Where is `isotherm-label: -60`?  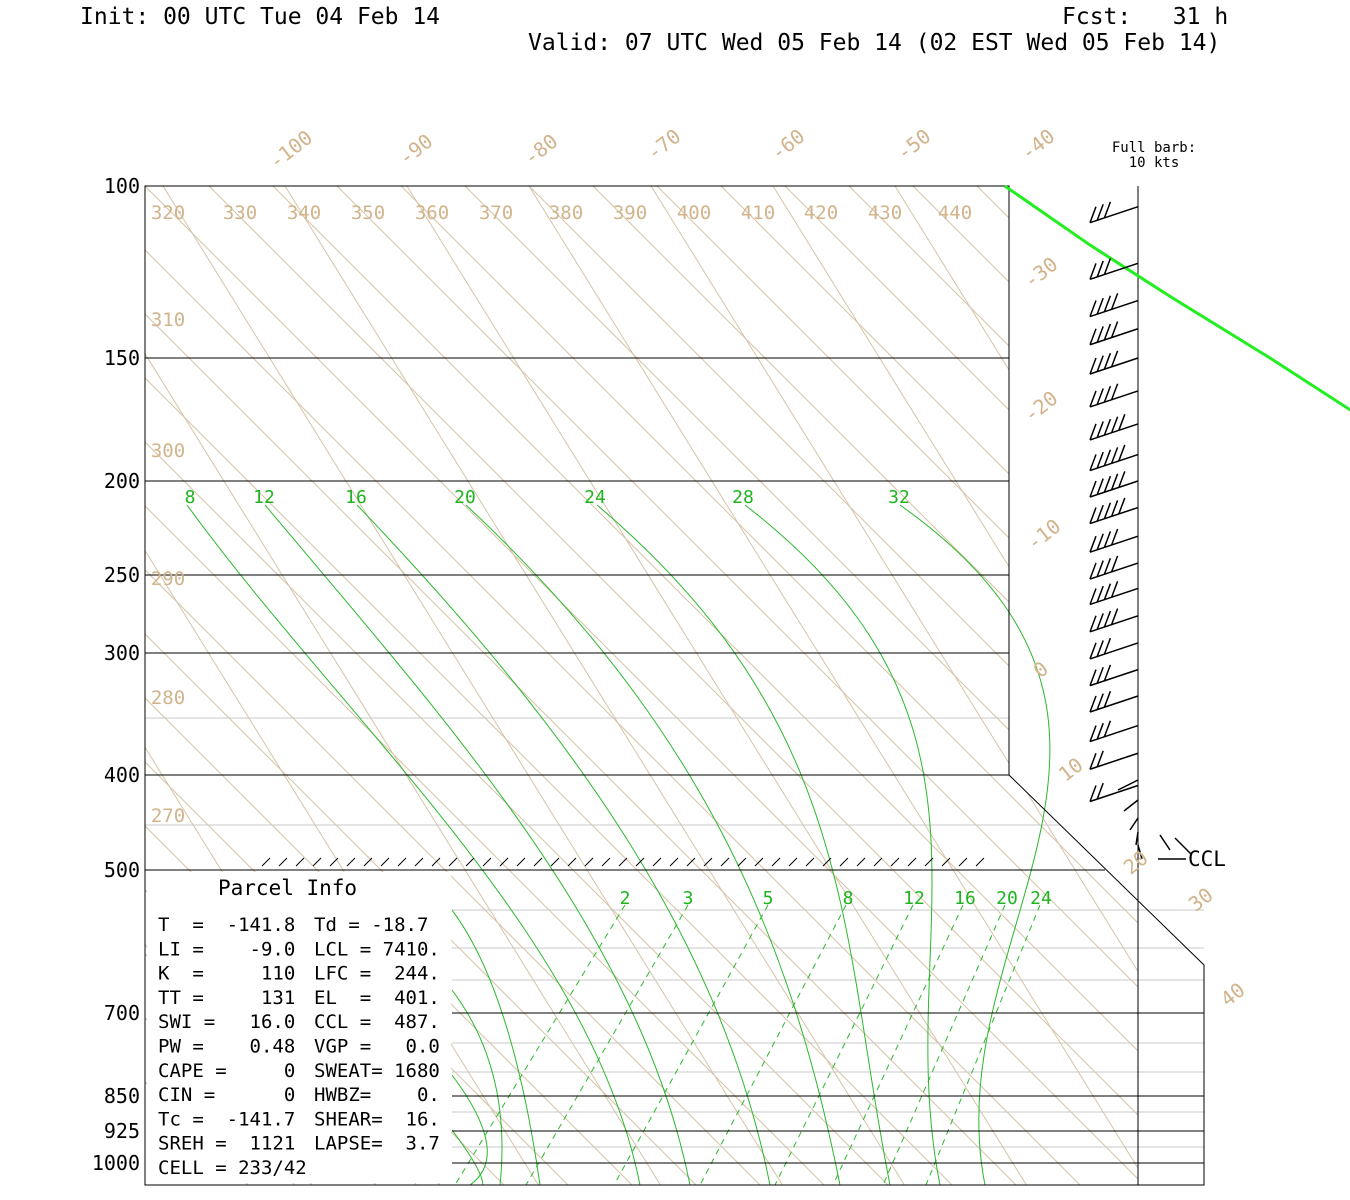
isotherm-label: -60 is located at coordinates (787, 144).